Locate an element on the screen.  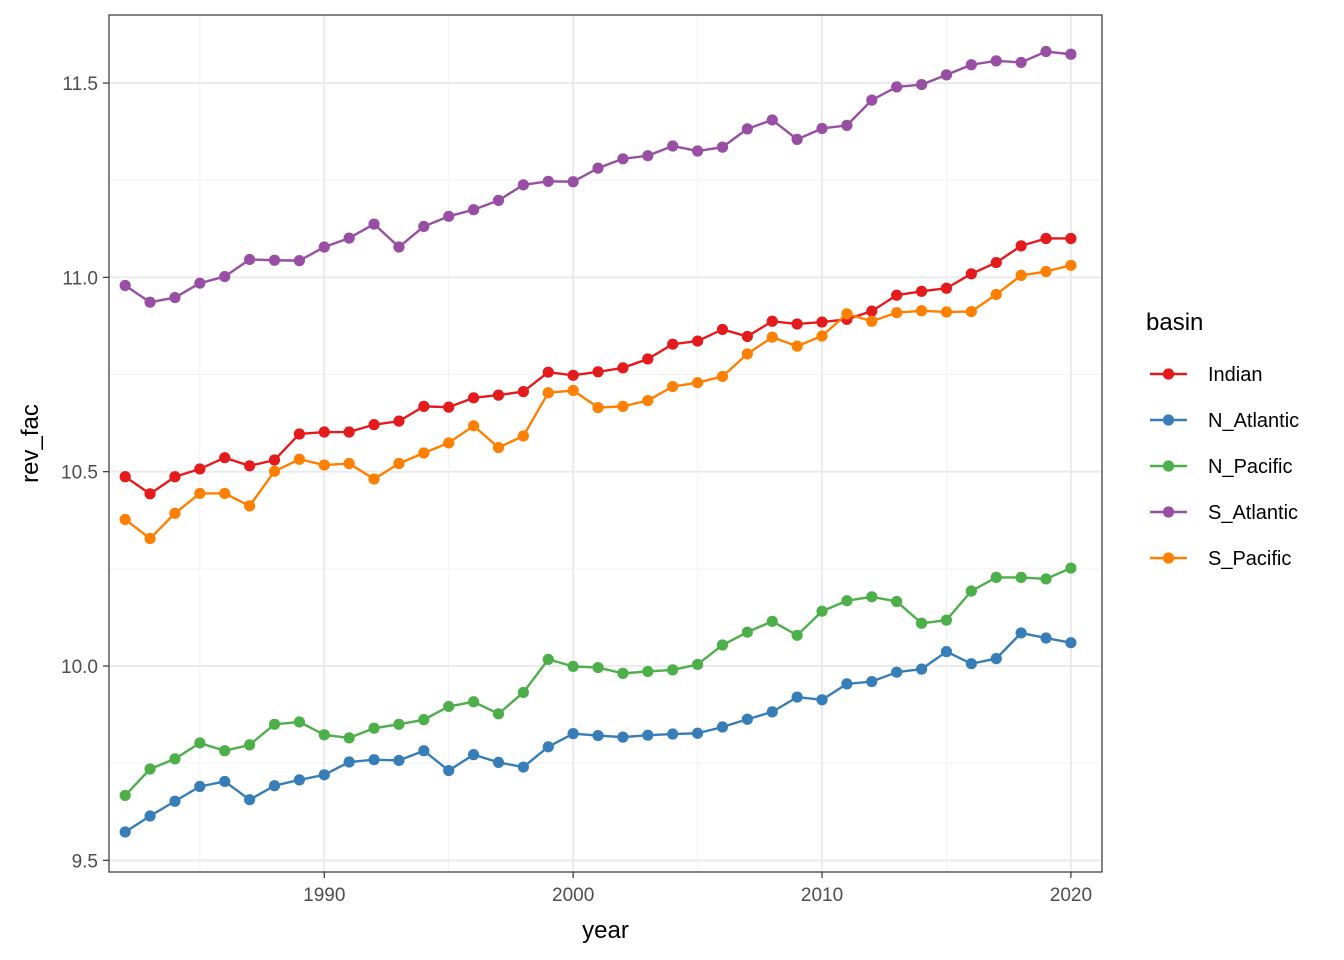
legend-item-n-pacific: N_Pacific is located at coordinates (1221, 467).